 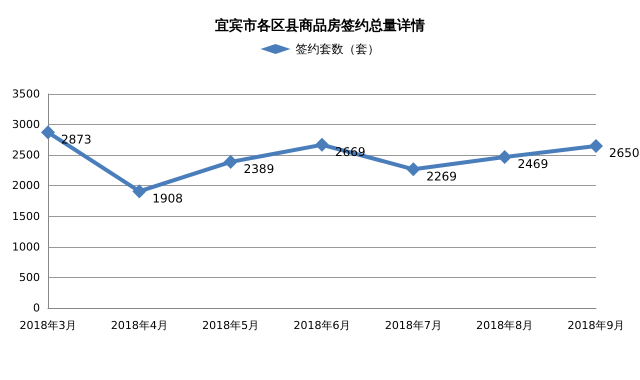 I want to click on y-tick-label: 1000, so click(x=26, y=247).